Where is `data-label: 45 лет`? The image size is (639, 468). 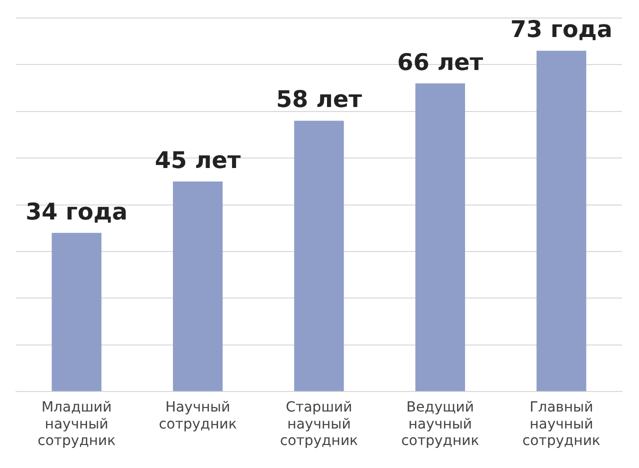 data-label: 45 лет is located at coordinates (198, 161).